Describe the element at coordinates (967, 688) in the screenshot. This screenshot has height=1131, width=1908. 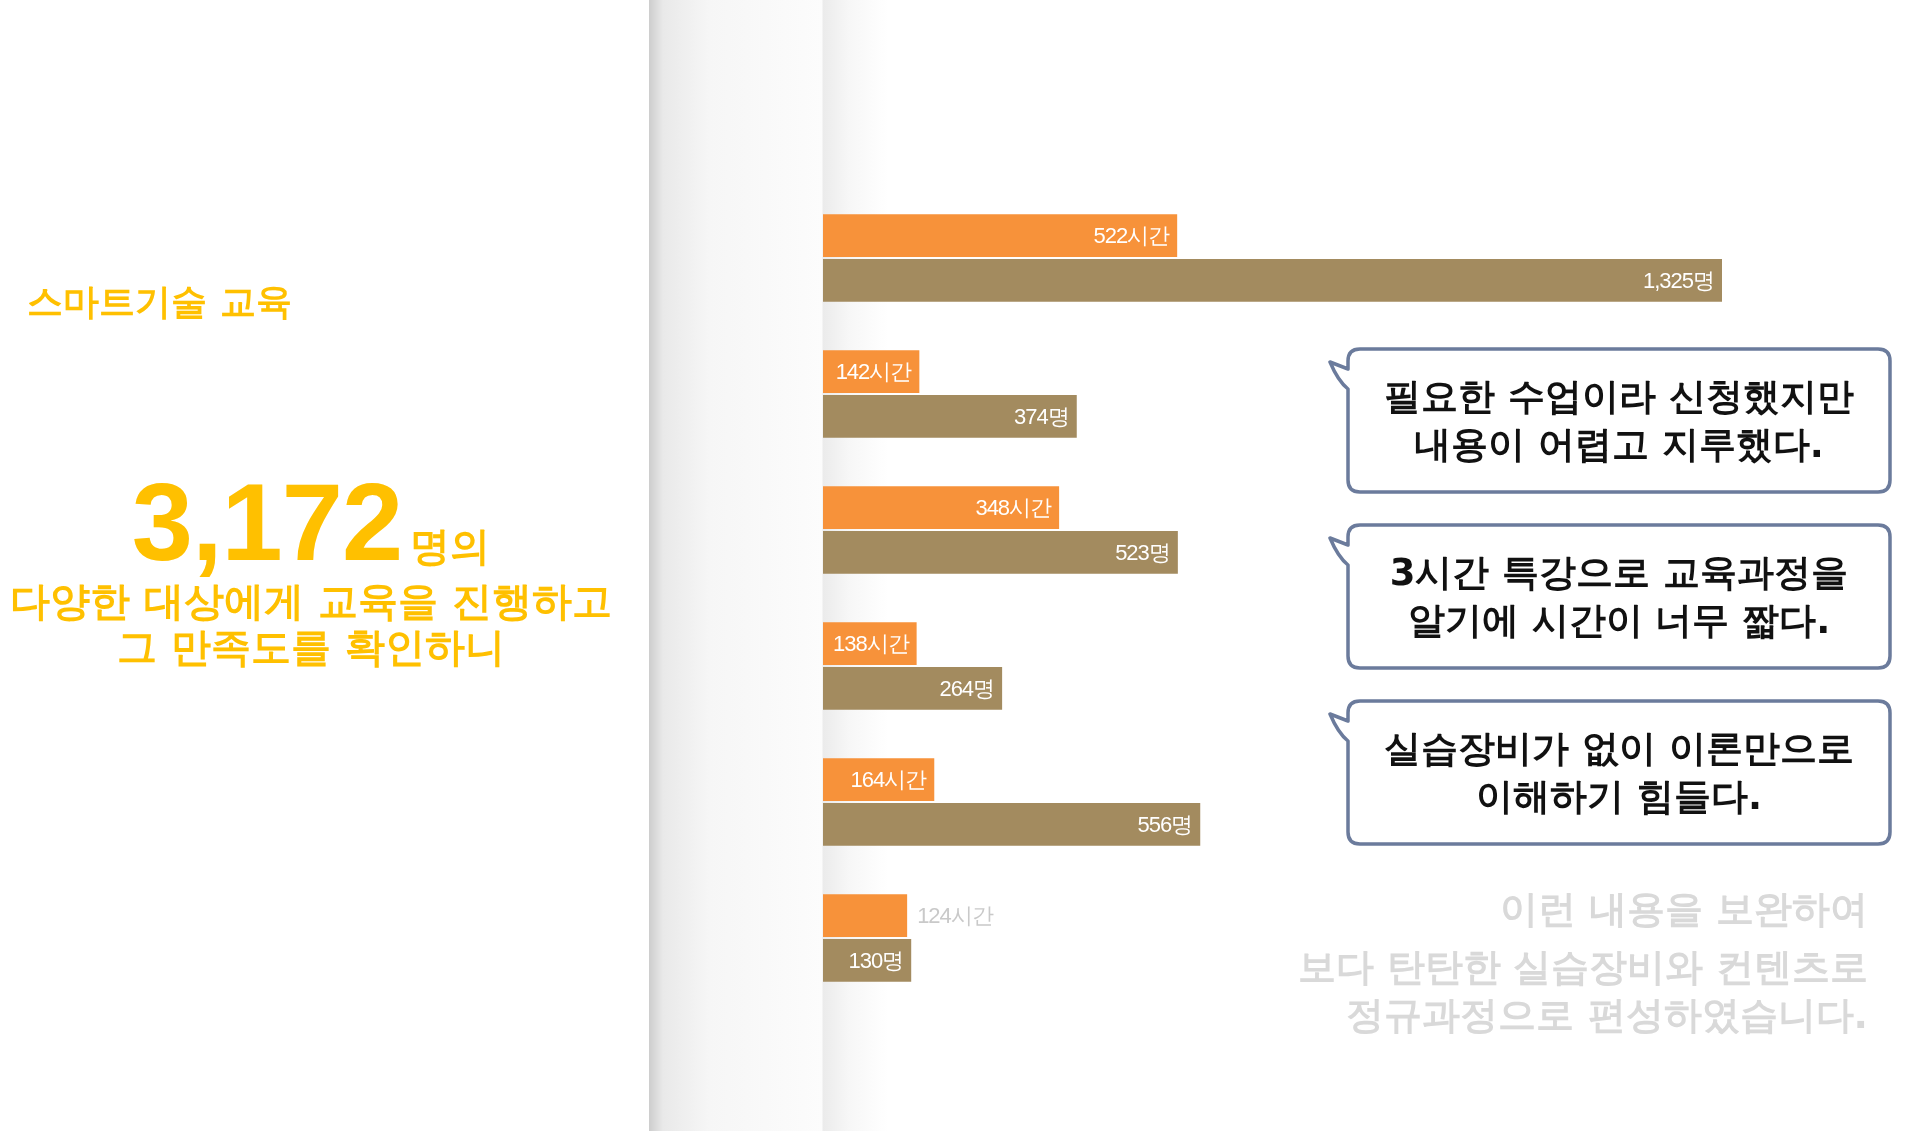
I see `data-label: 264명` at that location.